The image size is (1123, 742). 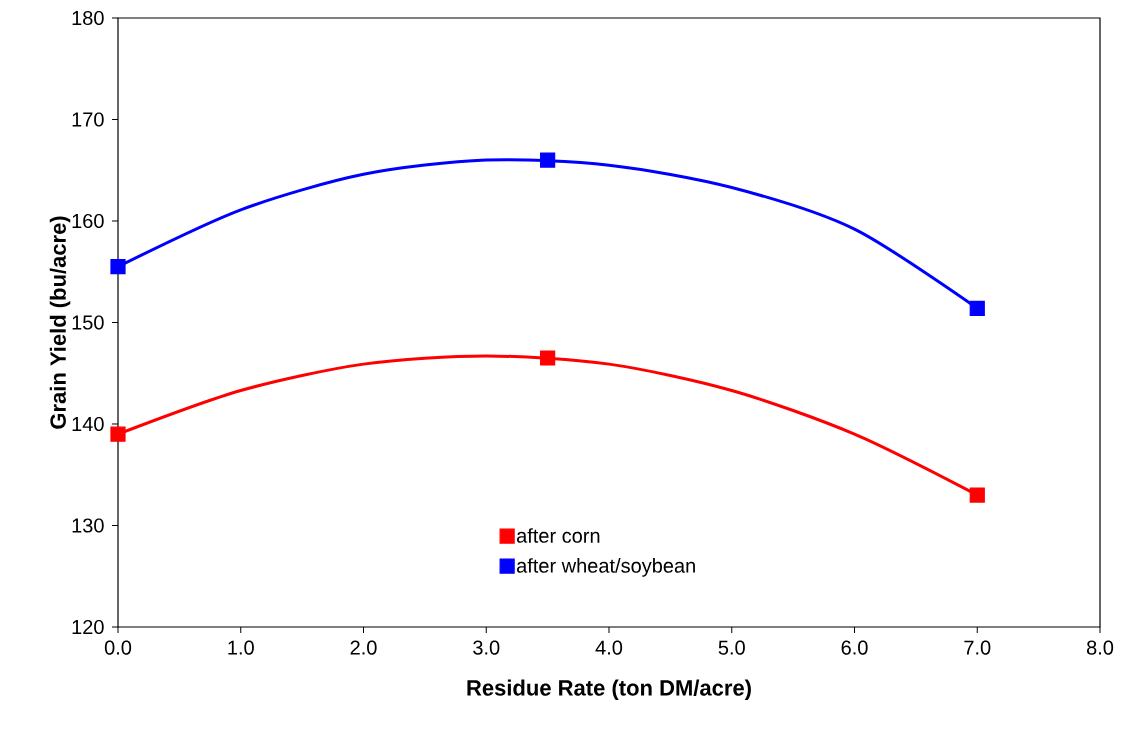 What do you see at coordinates (731, 647) in the screenshot?
I see `x-tick-label: 5.0` at bounding box center [731, 647].